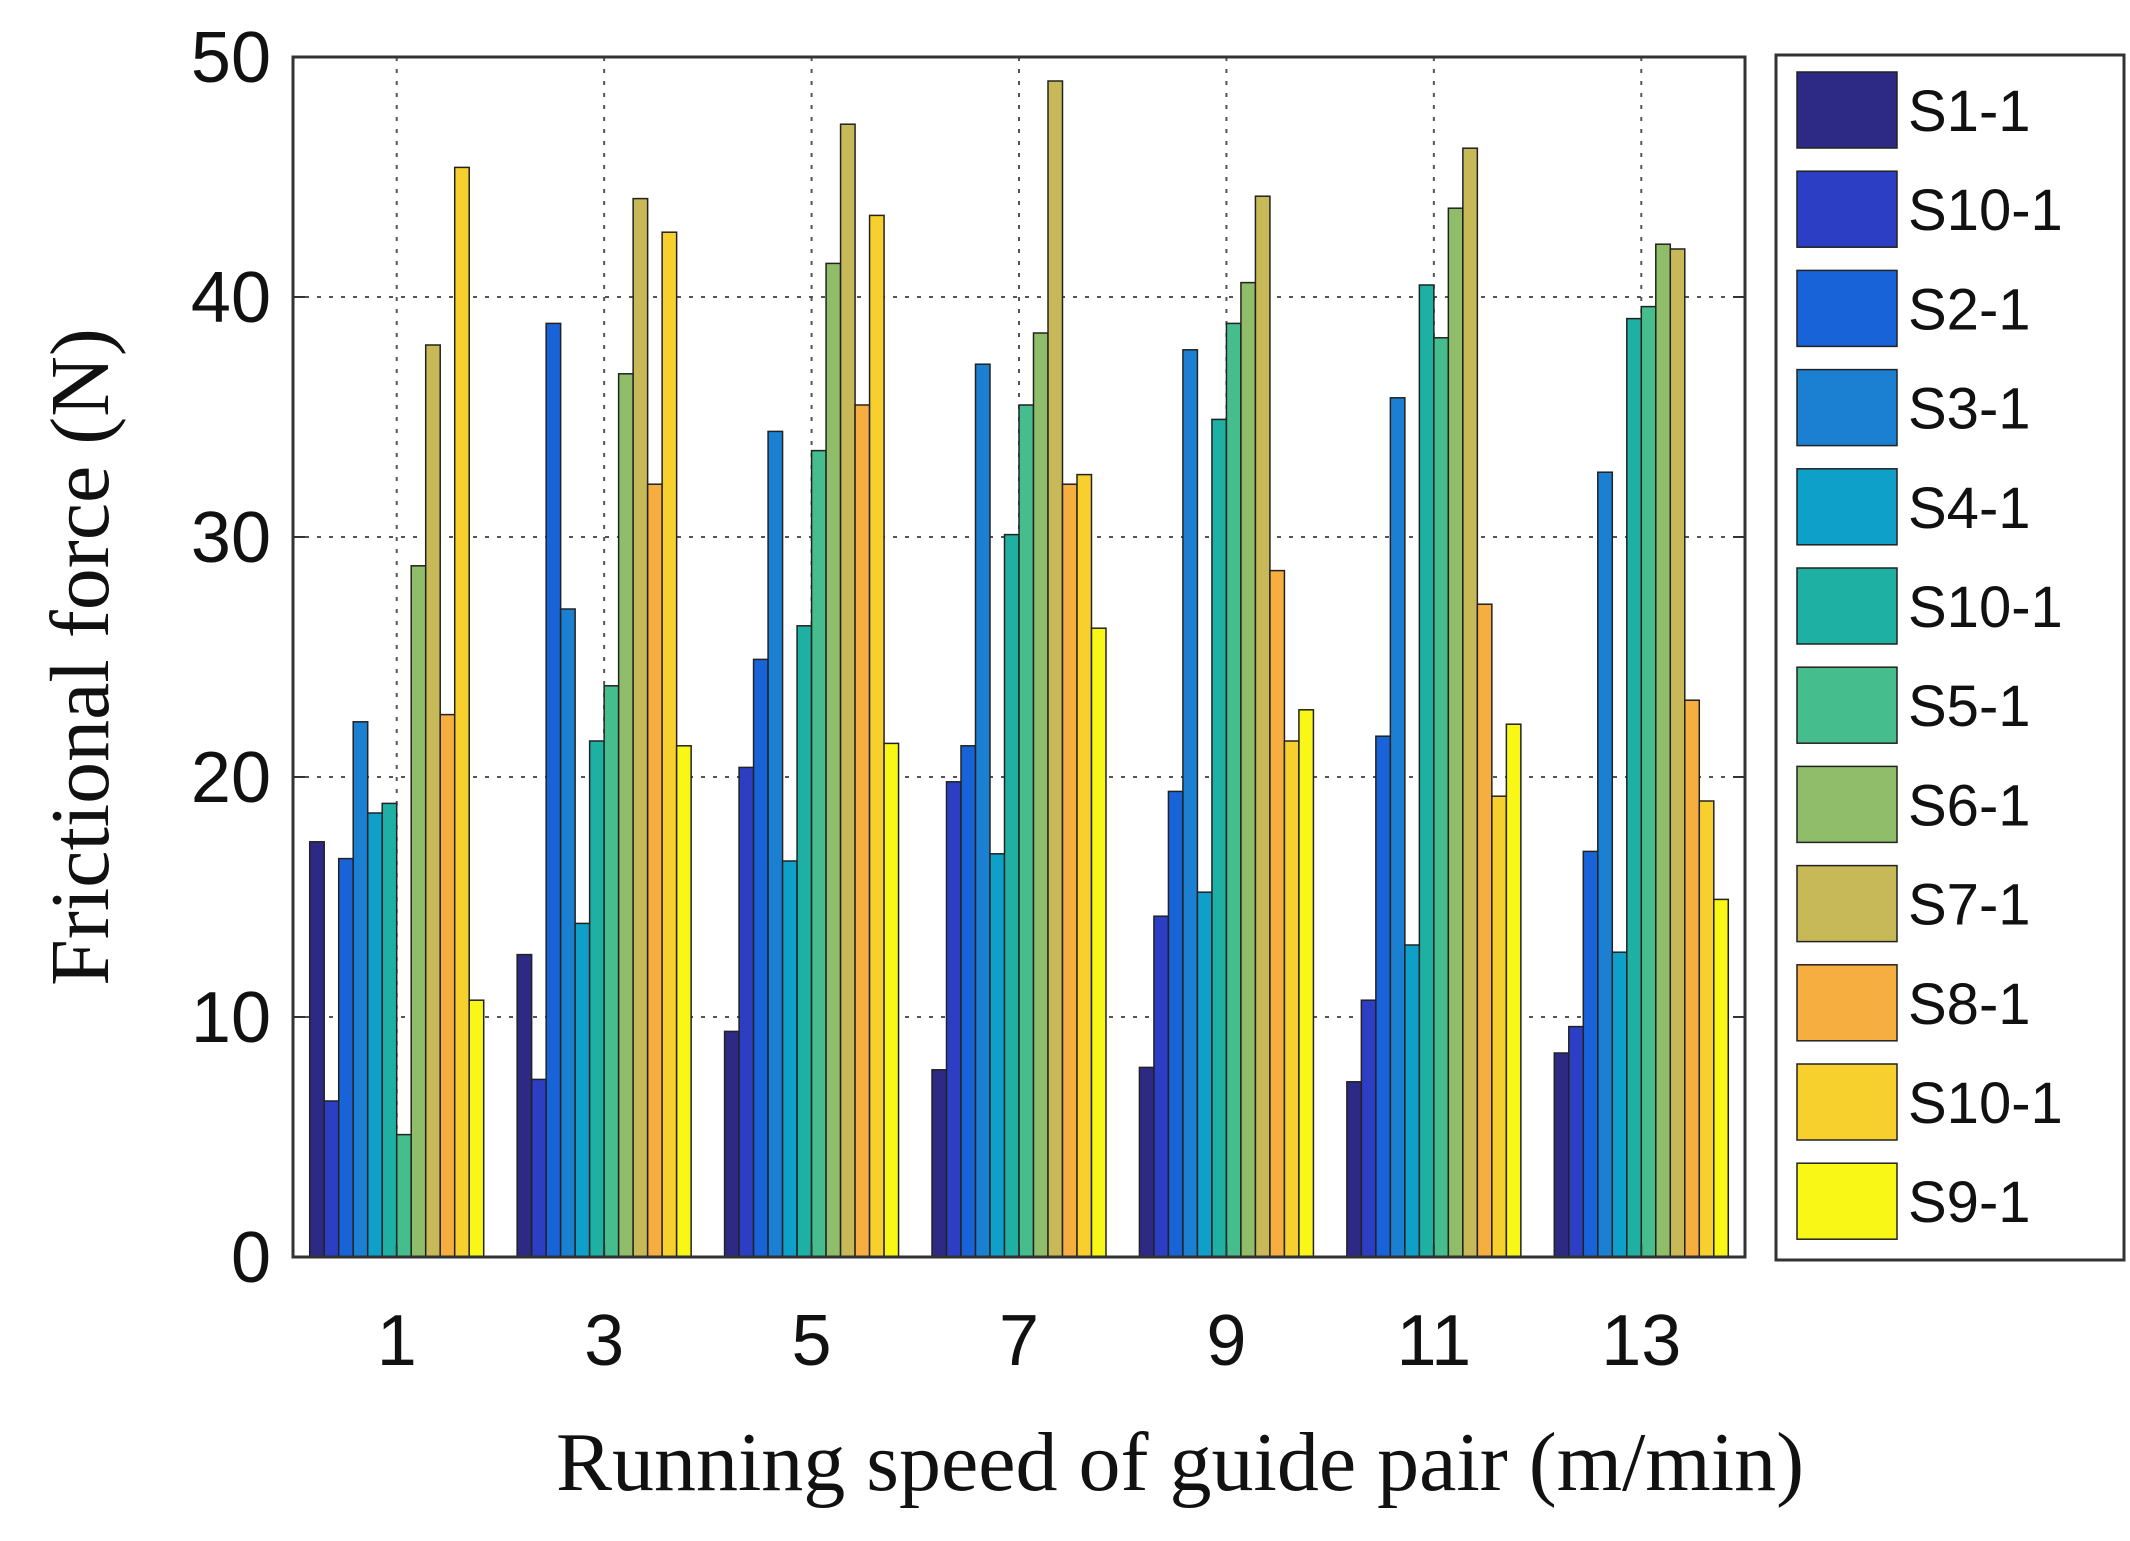 The image size is (2130, 1541). What do you see at coordinates (1950, 657) in the screenshot?
I see `legend-box` at bounding box center [1950, 657].